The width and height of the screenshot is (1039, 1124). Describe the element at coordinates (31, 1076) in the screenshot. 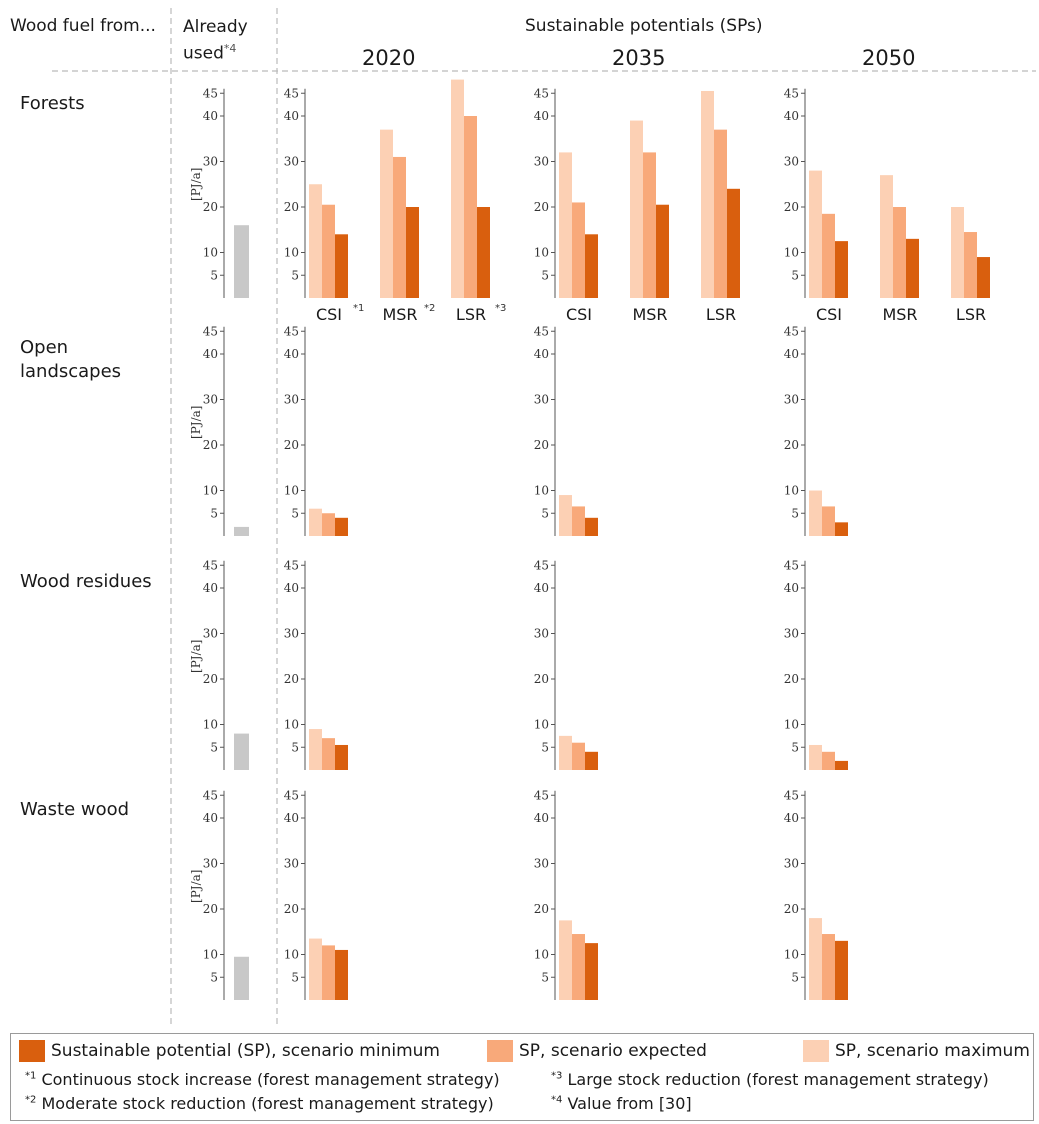

I see `footnote-1-mark: *1` at that location.